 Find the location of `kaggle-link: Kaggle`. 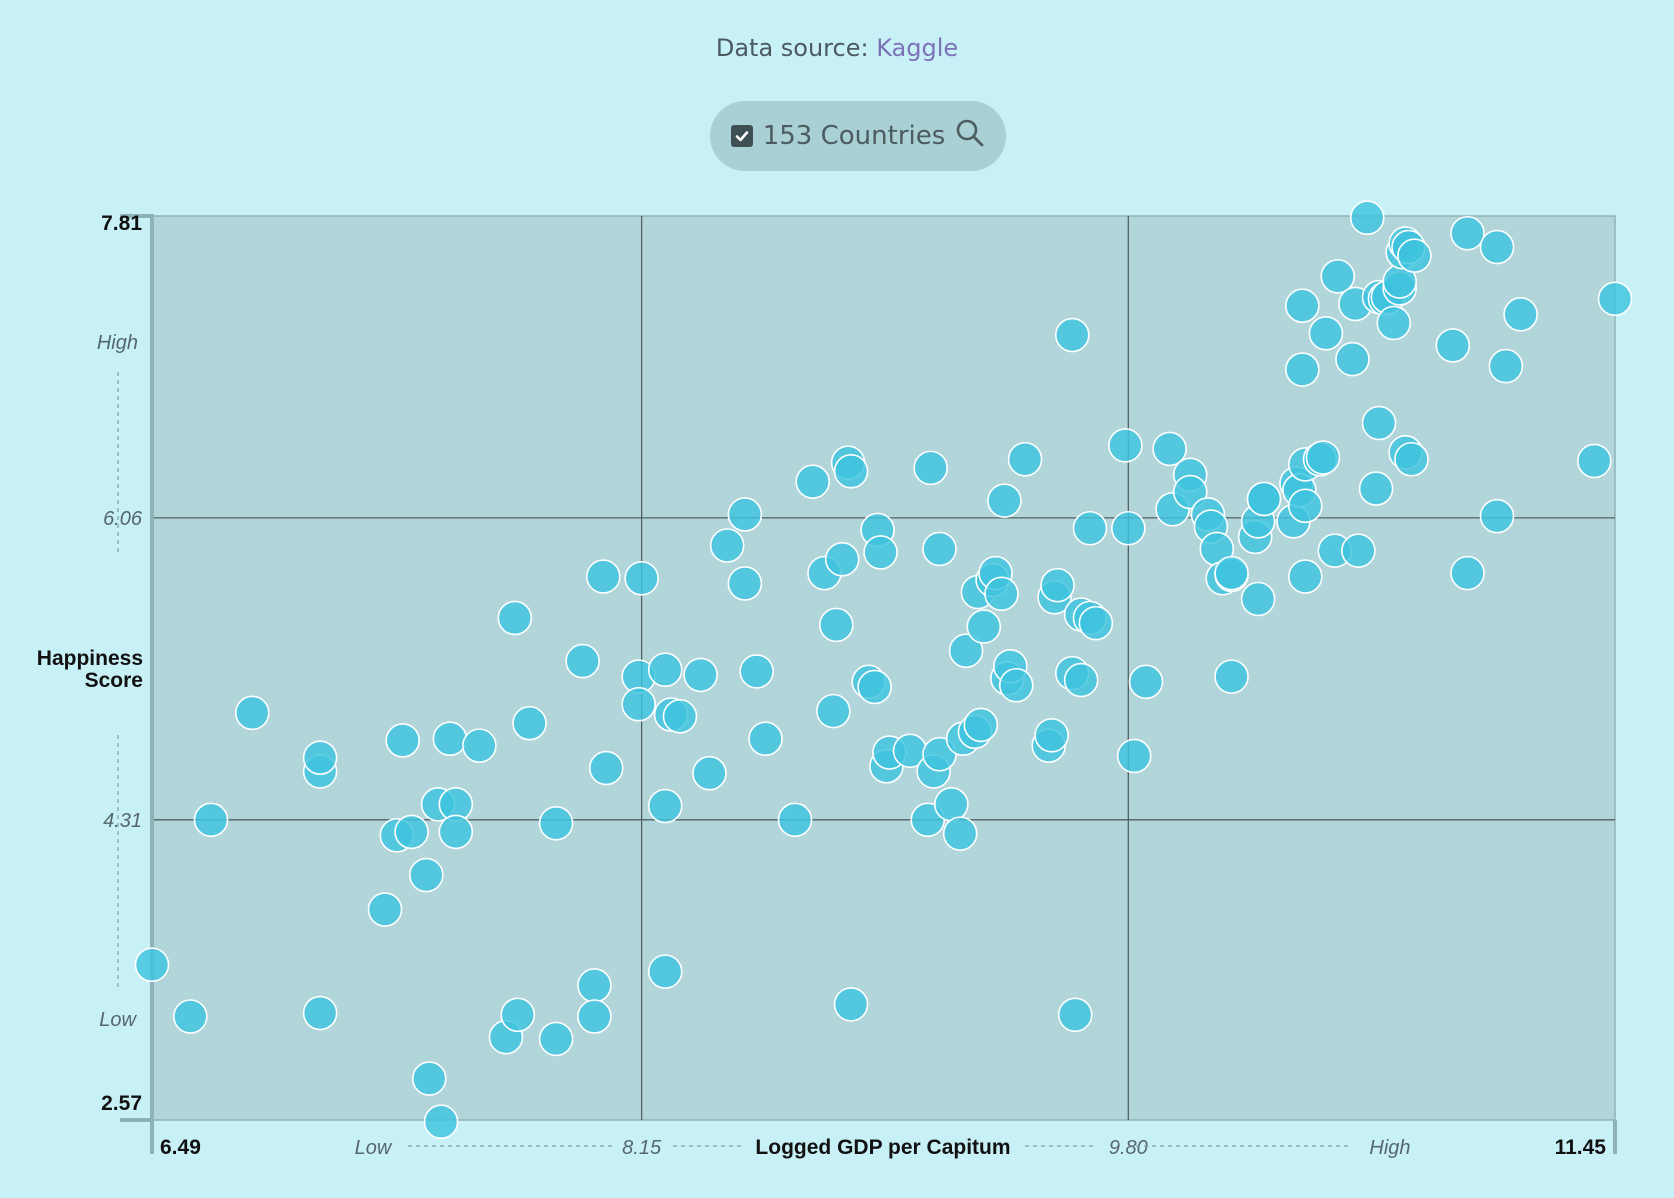

kaggle-link: Kaggle is located at coordinates (917, 48).